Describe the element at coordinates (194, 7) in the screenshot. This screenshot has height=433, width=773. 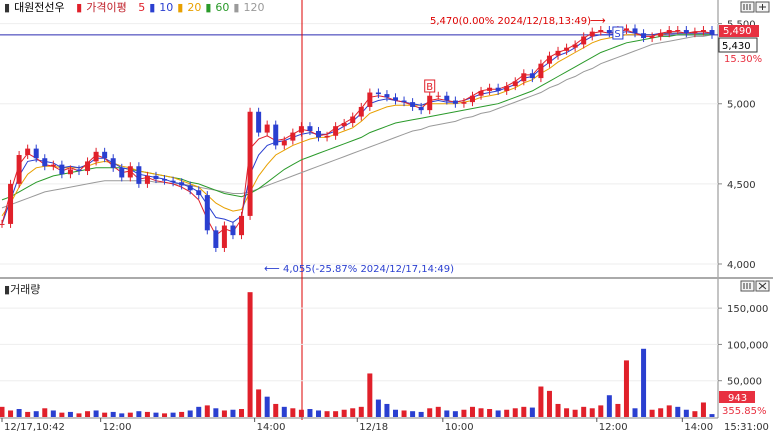
I see `legend-period-20: 20` at that location.